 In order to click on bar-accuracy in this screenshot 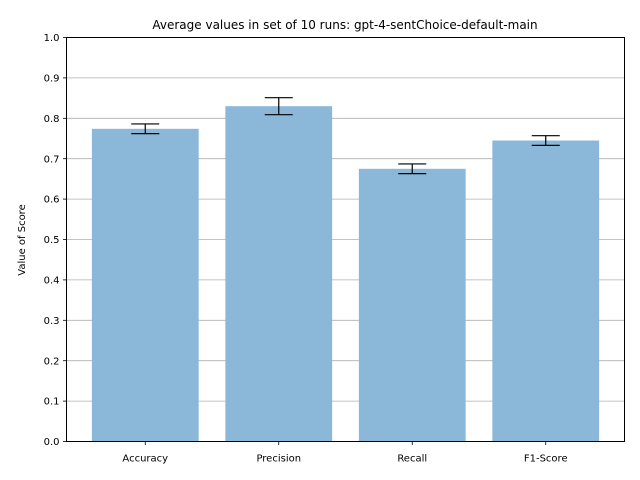, I will do `click(145, 285)`.